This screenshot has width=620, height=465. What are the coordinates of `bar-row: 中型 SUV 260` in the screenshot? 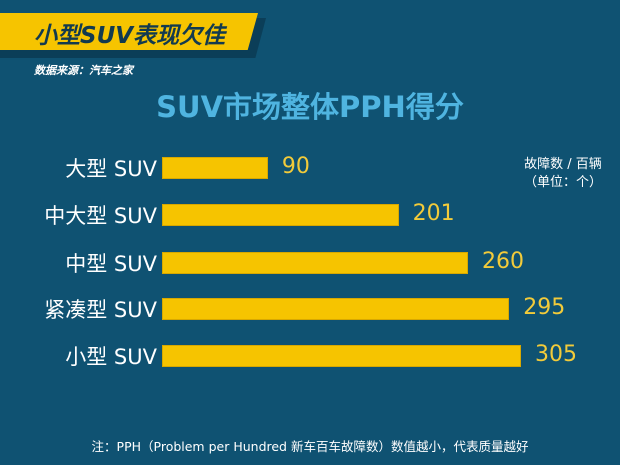 It's located at (310, 262).